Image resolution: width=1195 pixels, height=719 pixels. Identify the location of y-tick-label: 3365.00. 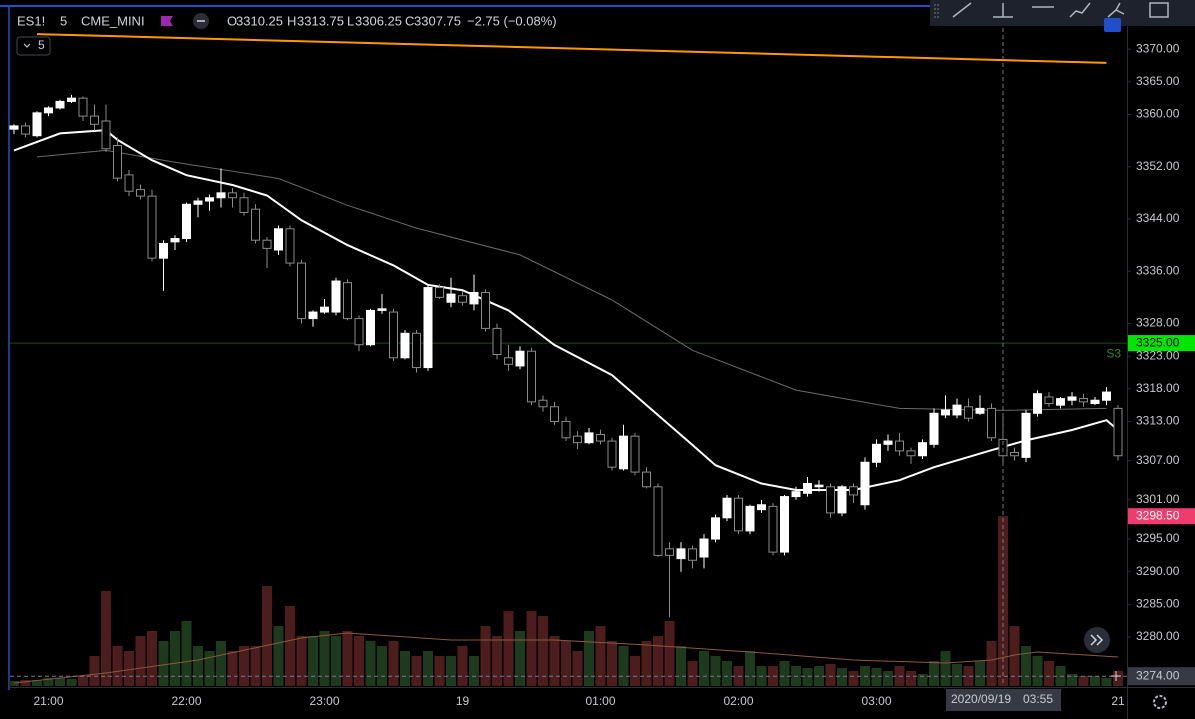
(1158, 81).